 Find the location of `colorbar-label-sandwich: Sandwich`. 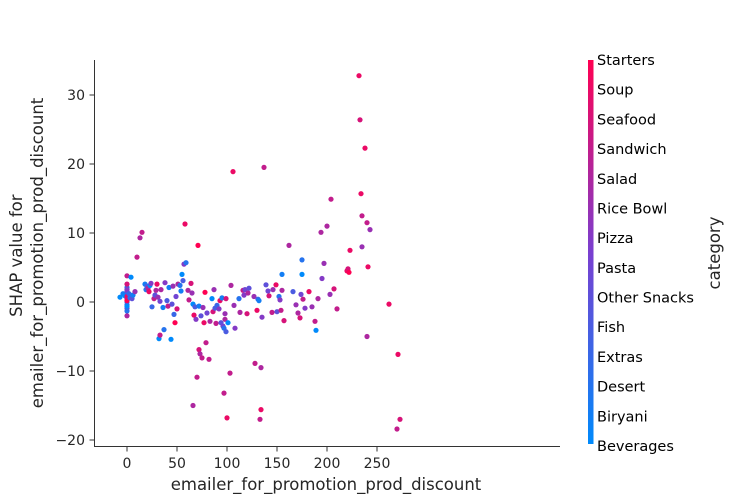

colorbar-label-sandwich: Sandwich is located at coordinates (632, 150).